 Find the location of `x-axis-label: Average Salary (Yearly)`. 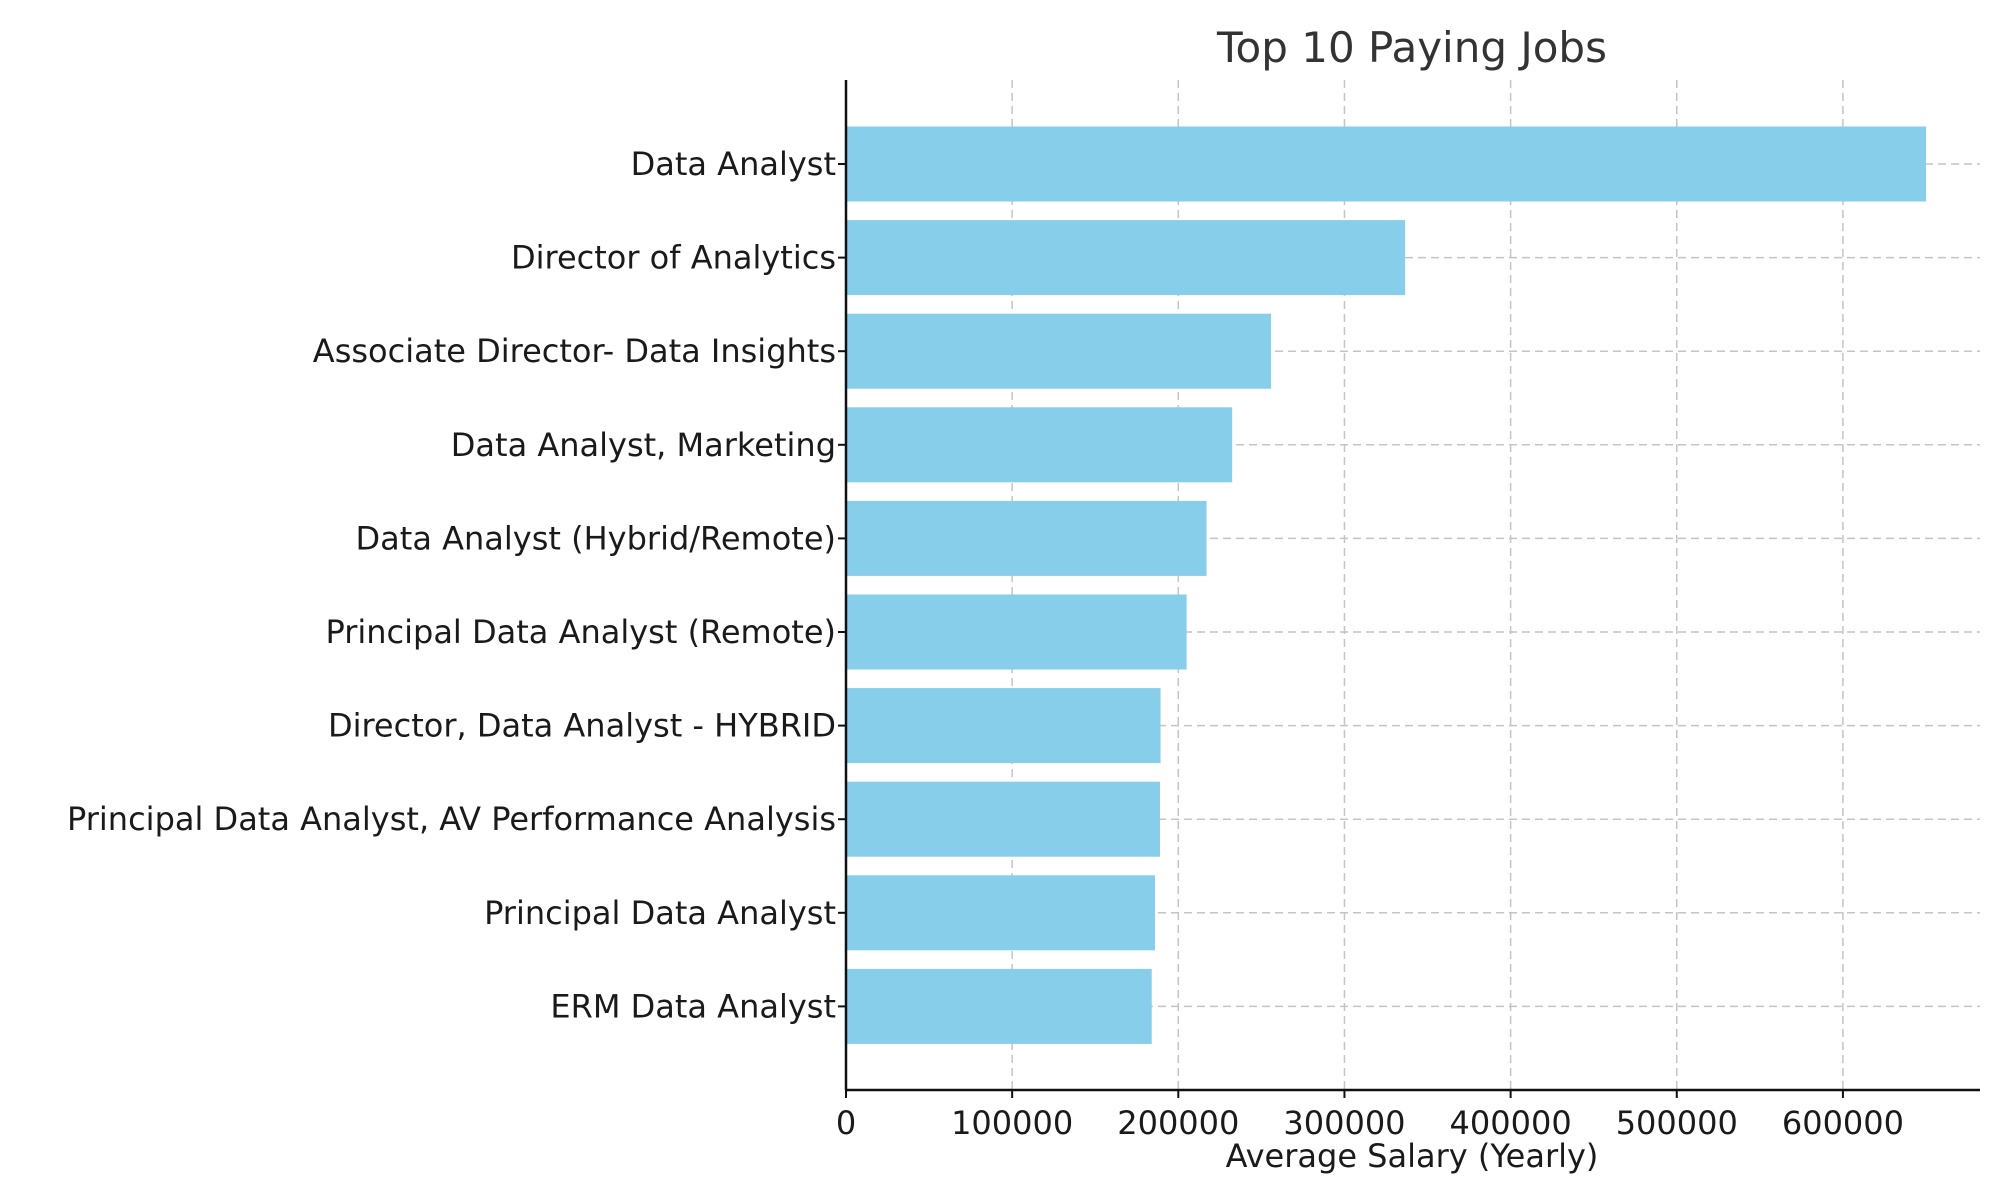

x-axis-label: Average Salary (Yearly) is located at coordinates (1412, 1156).